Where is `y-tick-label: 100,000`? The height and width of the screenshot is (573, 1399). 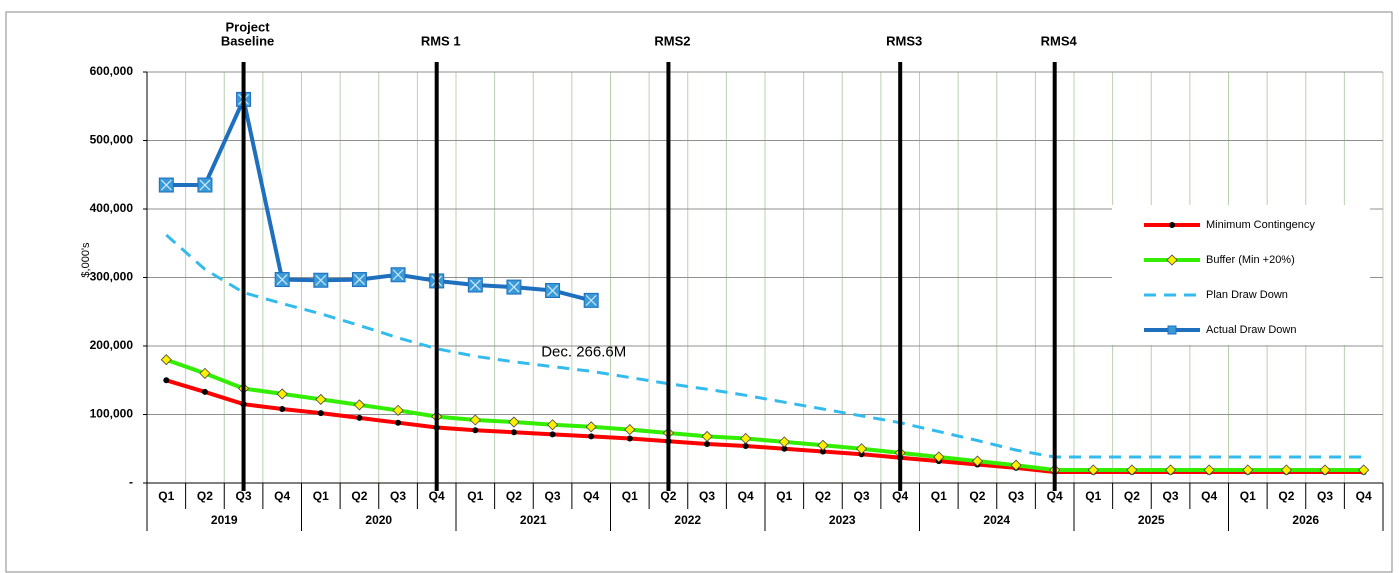
y-tick-label: 100,000 is located at coordinates (112, 414).